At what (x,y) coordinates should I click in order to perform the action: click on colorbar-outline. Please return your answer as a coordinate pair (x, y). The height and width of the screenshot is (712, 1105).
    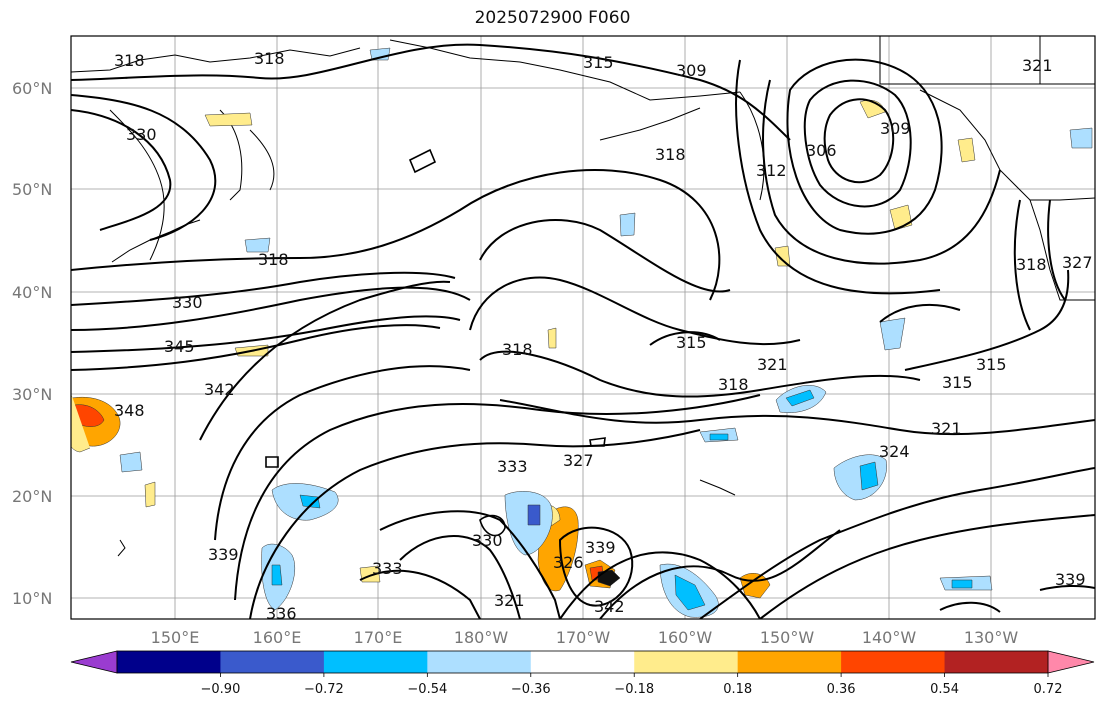
    Looking at the image, I should click on (582, 662).